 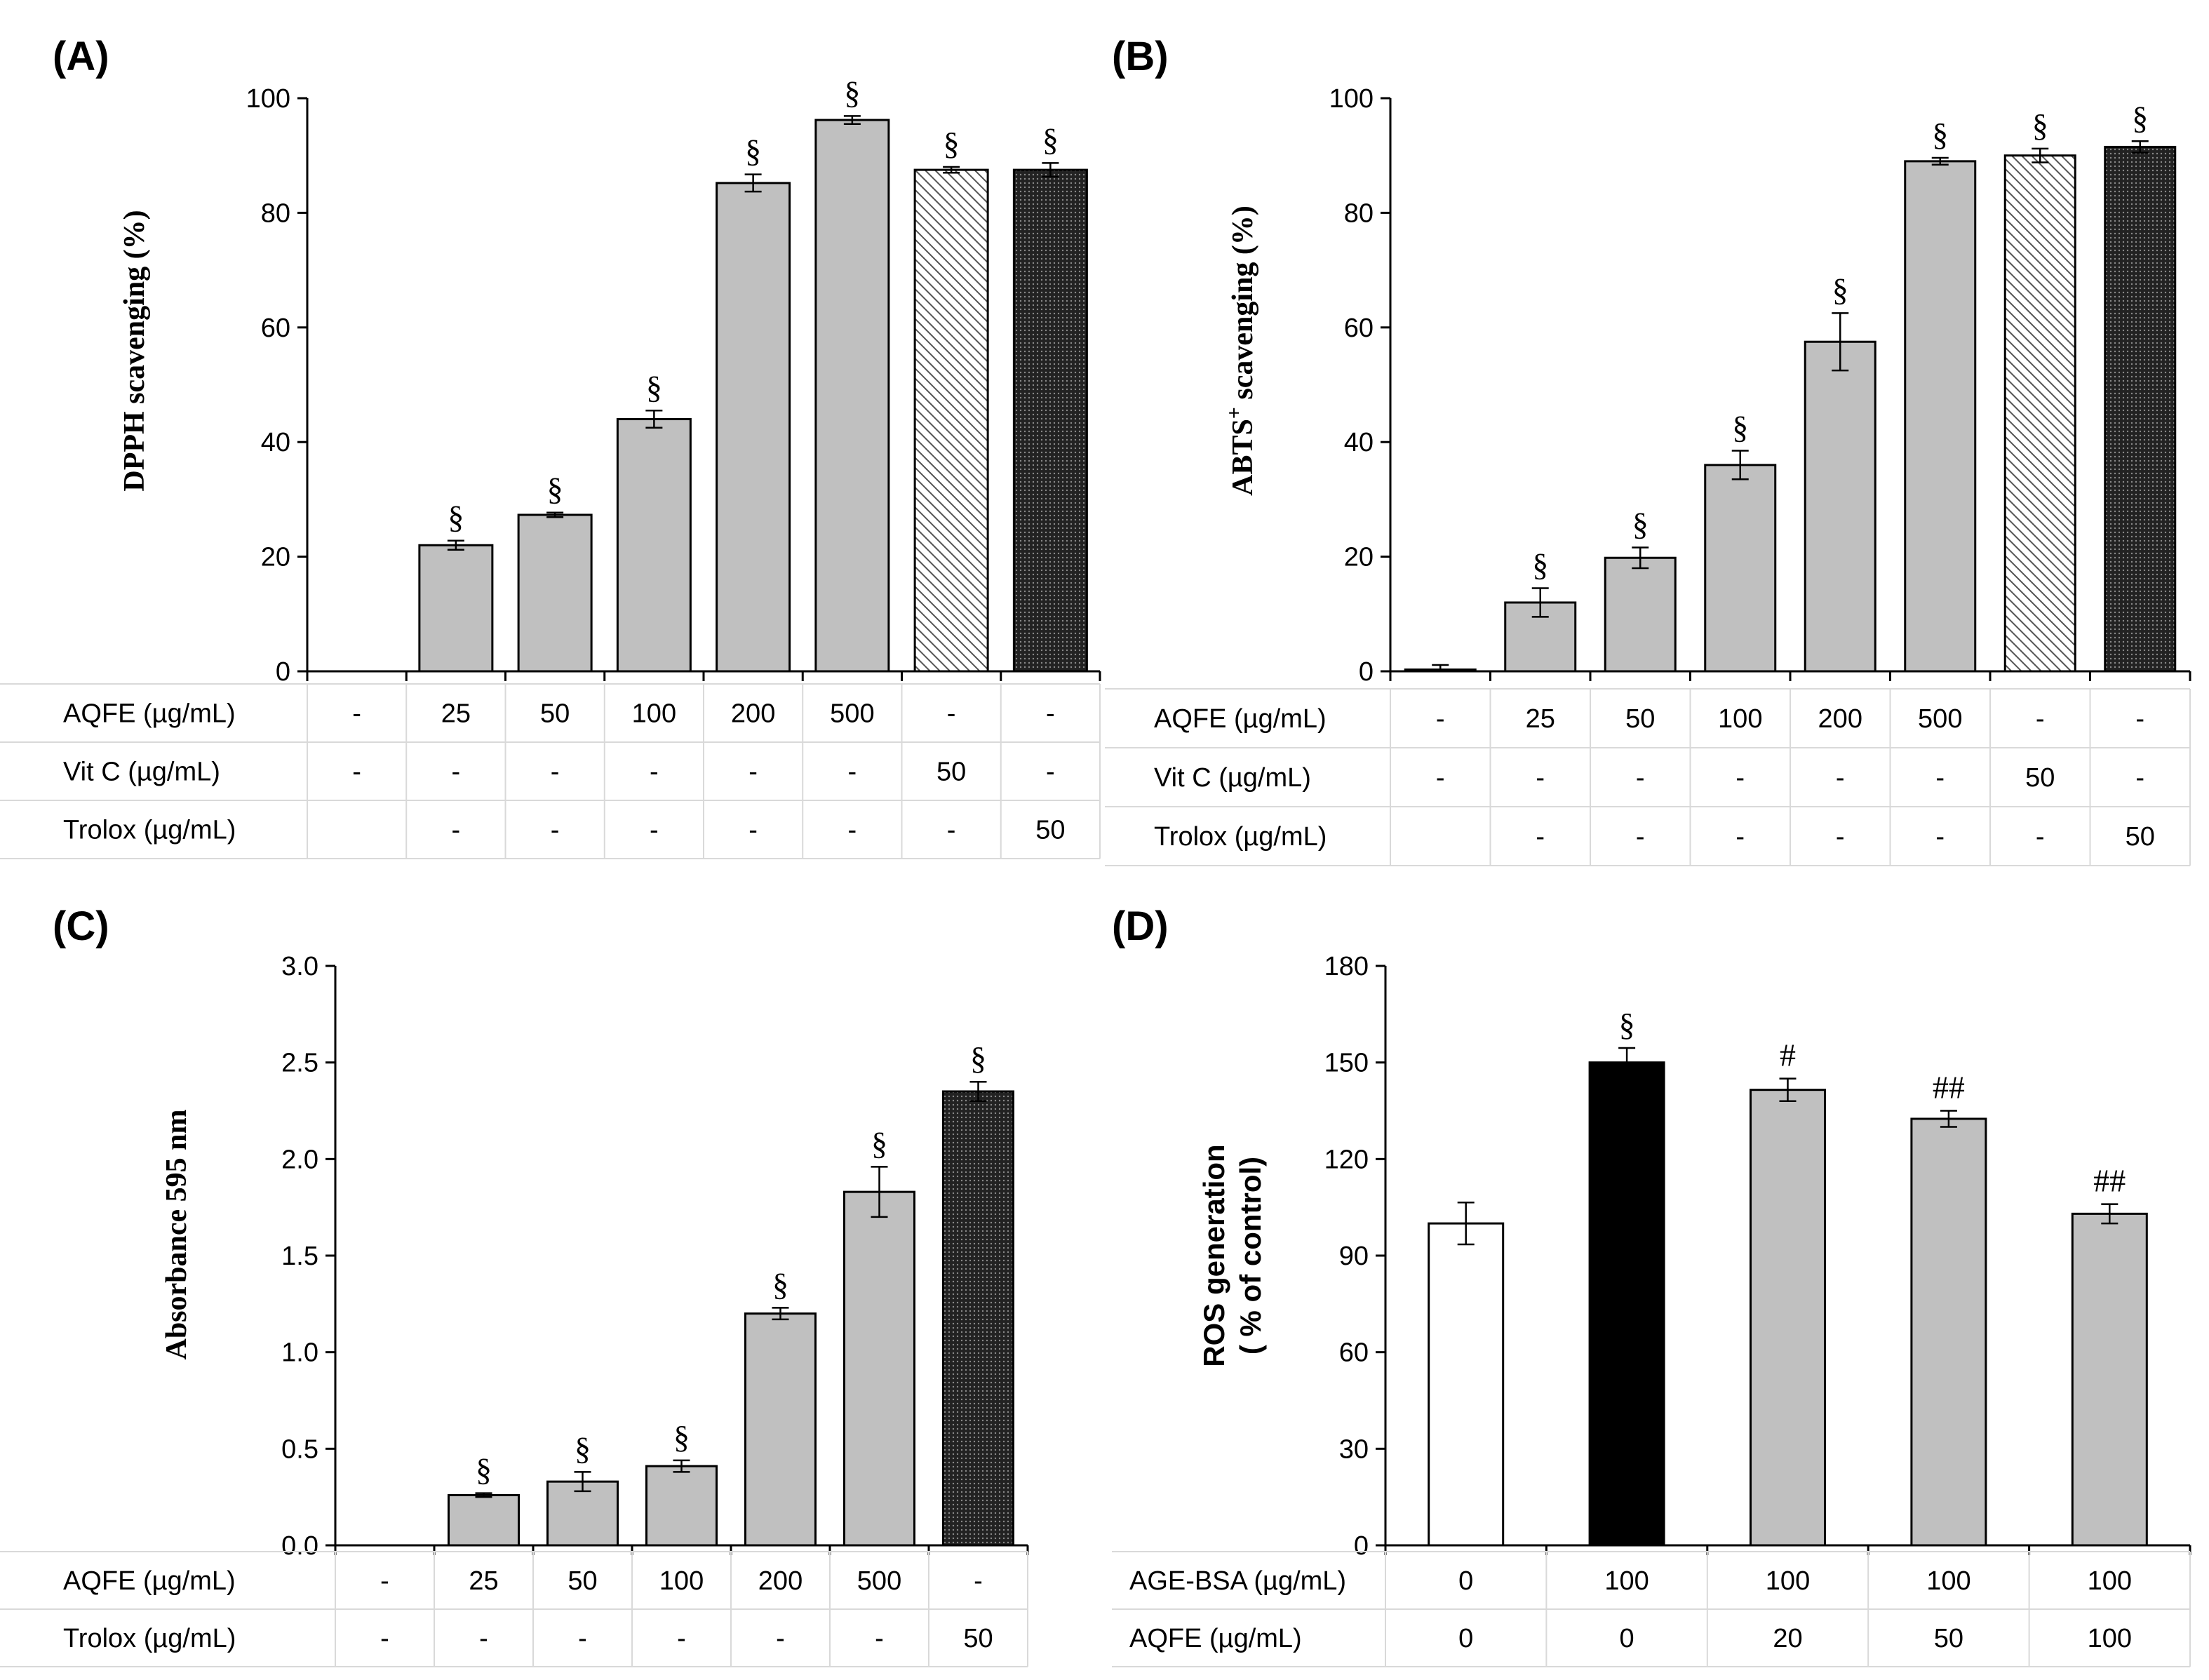 What do you see at coordinates (1140, 56) in the screenshot?
I see `panel-label: (B)` at bounding box center [1140, 56].